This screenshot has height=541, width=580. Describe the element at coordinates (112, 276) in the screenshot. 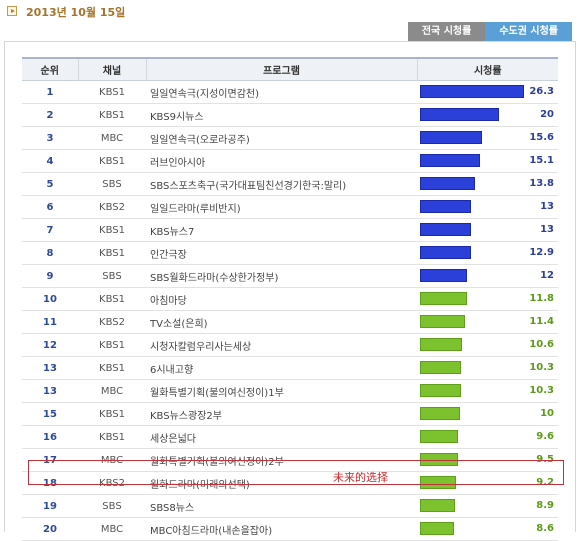

I see `channel-cell: SBS` at that location.